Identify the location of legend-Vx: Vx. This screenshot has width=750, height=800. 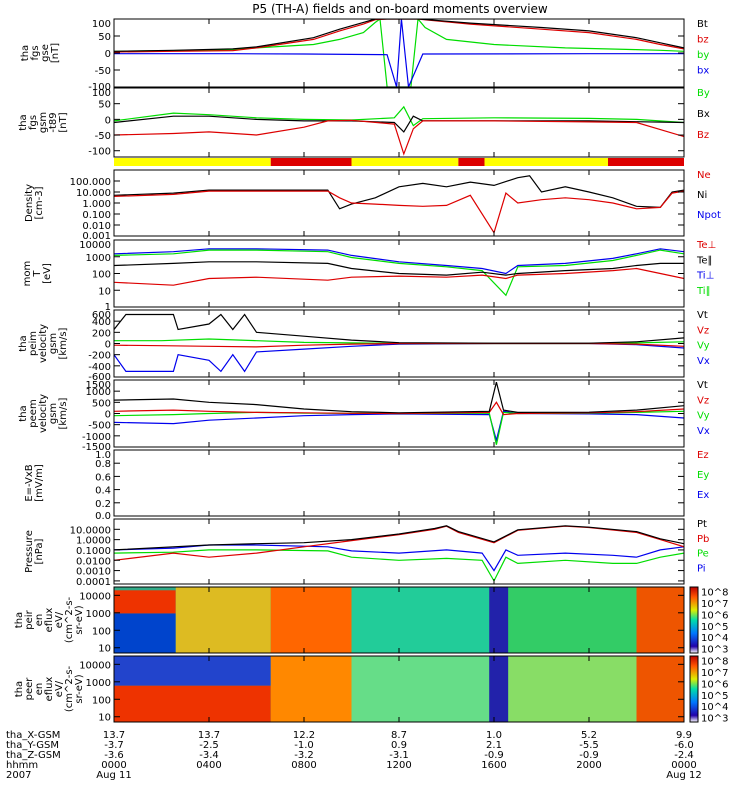
(703, 431).